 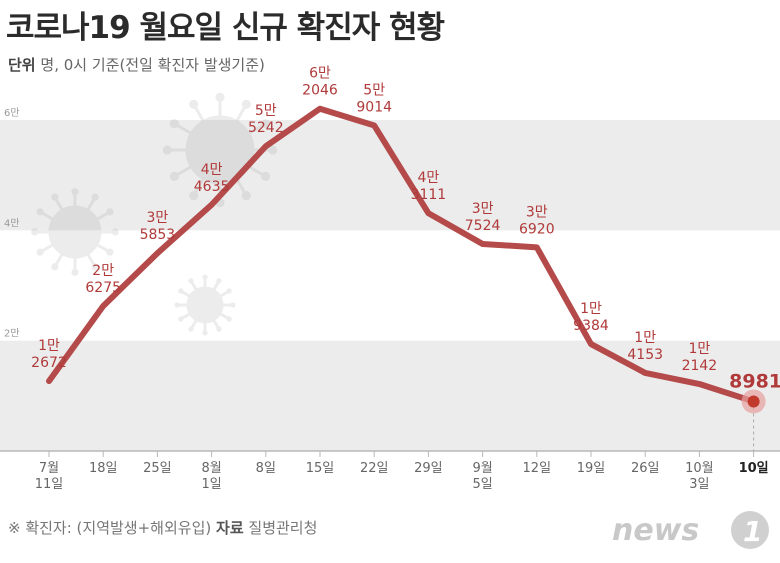 What do you see at coordinates (22, 65) in the screenshot?
I see `unit-label: 단위` at bounding box center [22, 65].